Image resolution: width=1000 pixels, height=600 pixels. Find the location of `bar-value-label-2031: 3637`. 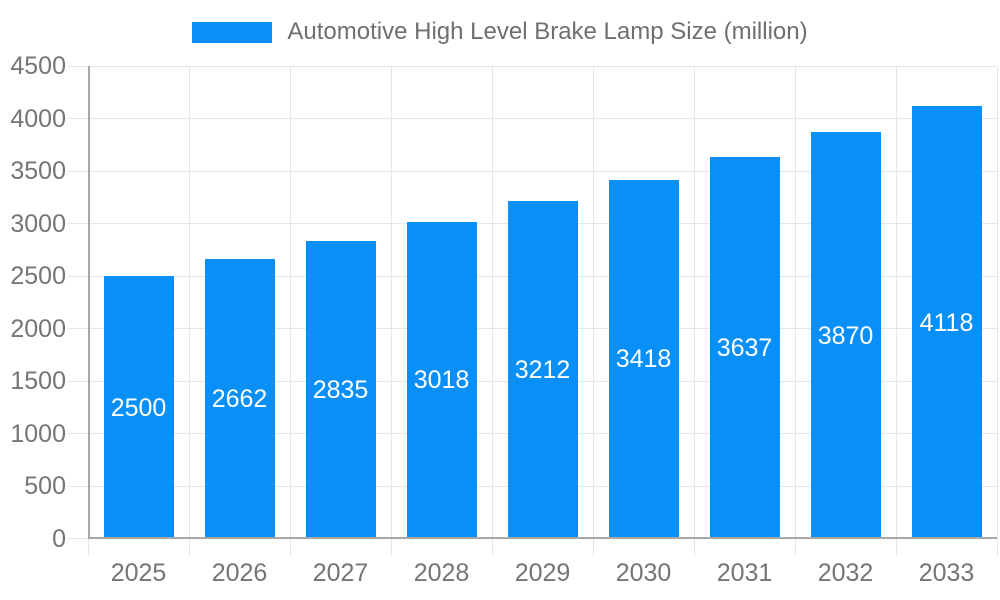

bar-value-label-2031: 3637 is located at coordinates (744, 347).